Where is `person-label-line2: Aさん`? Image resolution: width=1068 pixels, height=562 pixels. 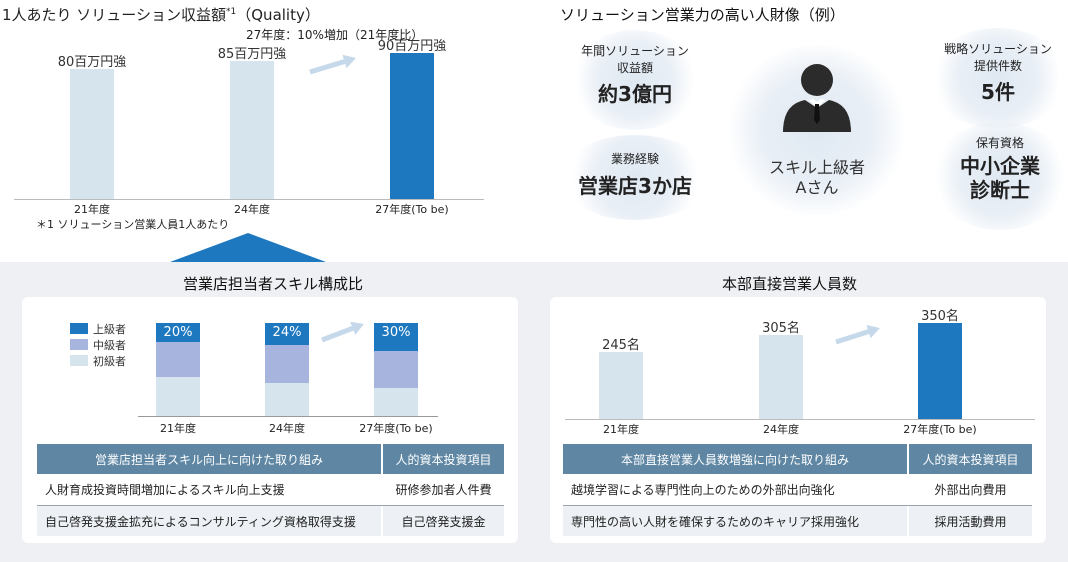
person-label-line2: Aさん is located at coordinates (817, 187).